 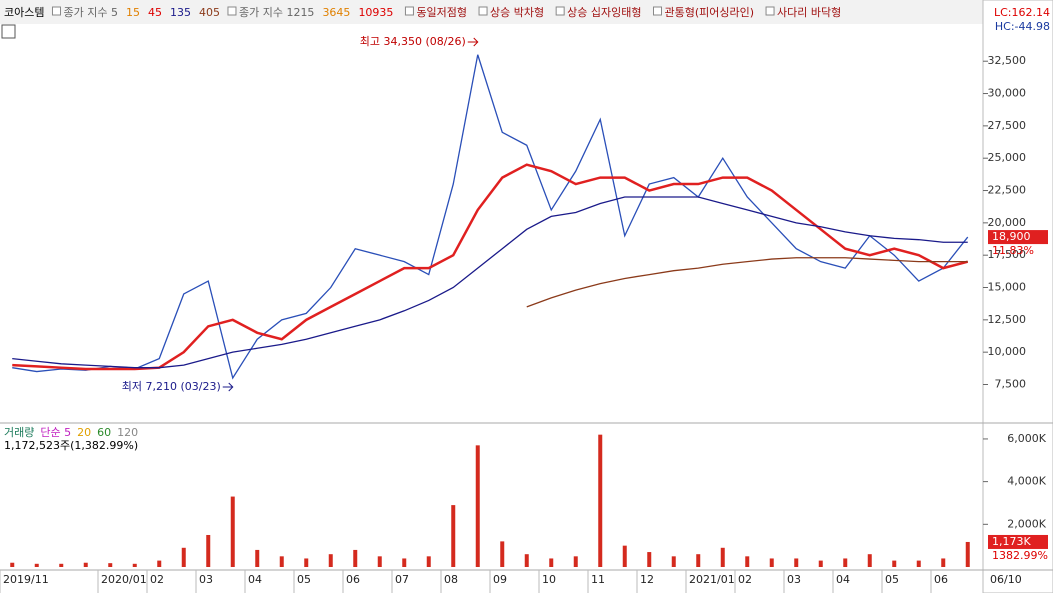 What do you see at coordinates (1026, 438) in the screenshot?
I see `y-tick-label: 6,000K` at bounding box center [1026, 438].